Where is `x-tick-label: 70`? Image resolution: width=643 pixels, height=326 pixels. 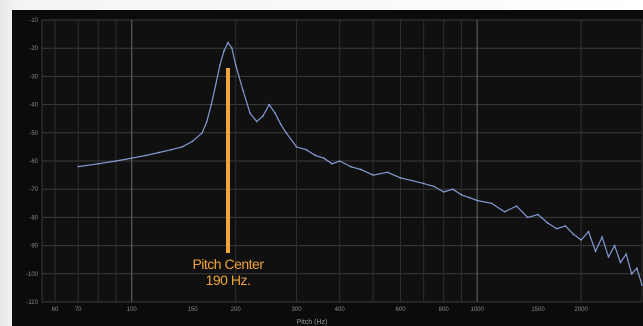 x-tick-label: 70 is located at coordinates (78, 310).